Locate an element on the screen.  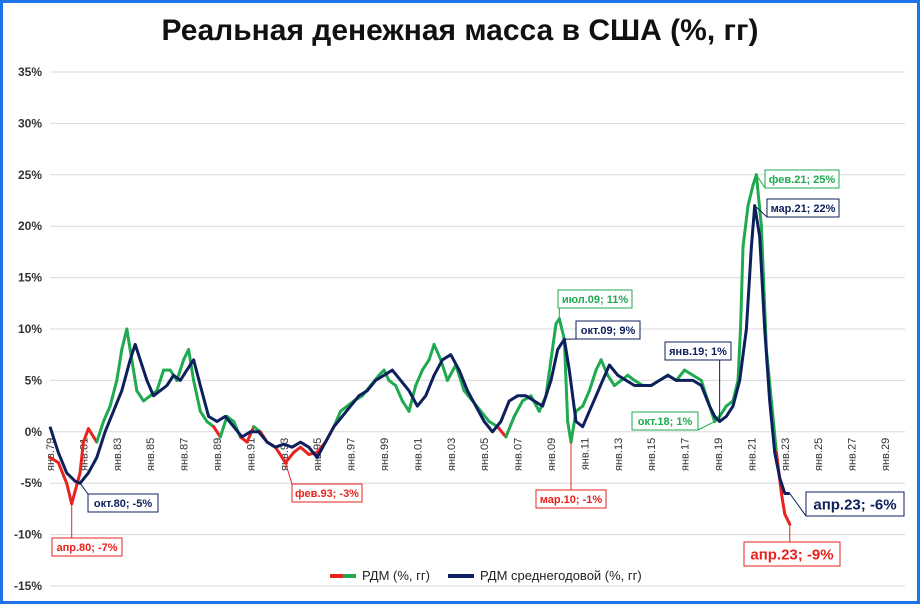
callout: окт.80; -5% is located at coordinates (119, 497).